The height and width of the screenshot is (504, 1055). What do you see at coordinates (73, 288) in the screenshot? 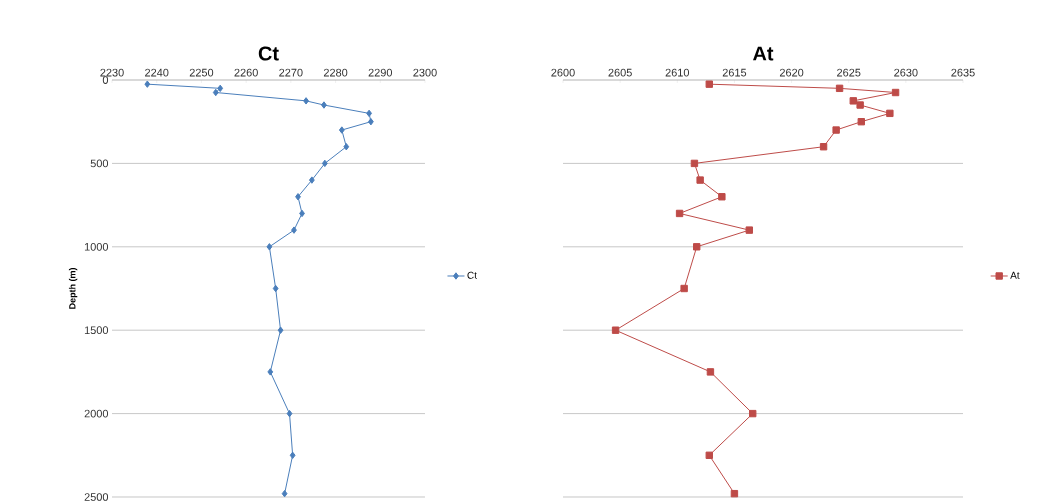
I see `y-axis-title: Depth (m)` at bounding box center [73, 288].